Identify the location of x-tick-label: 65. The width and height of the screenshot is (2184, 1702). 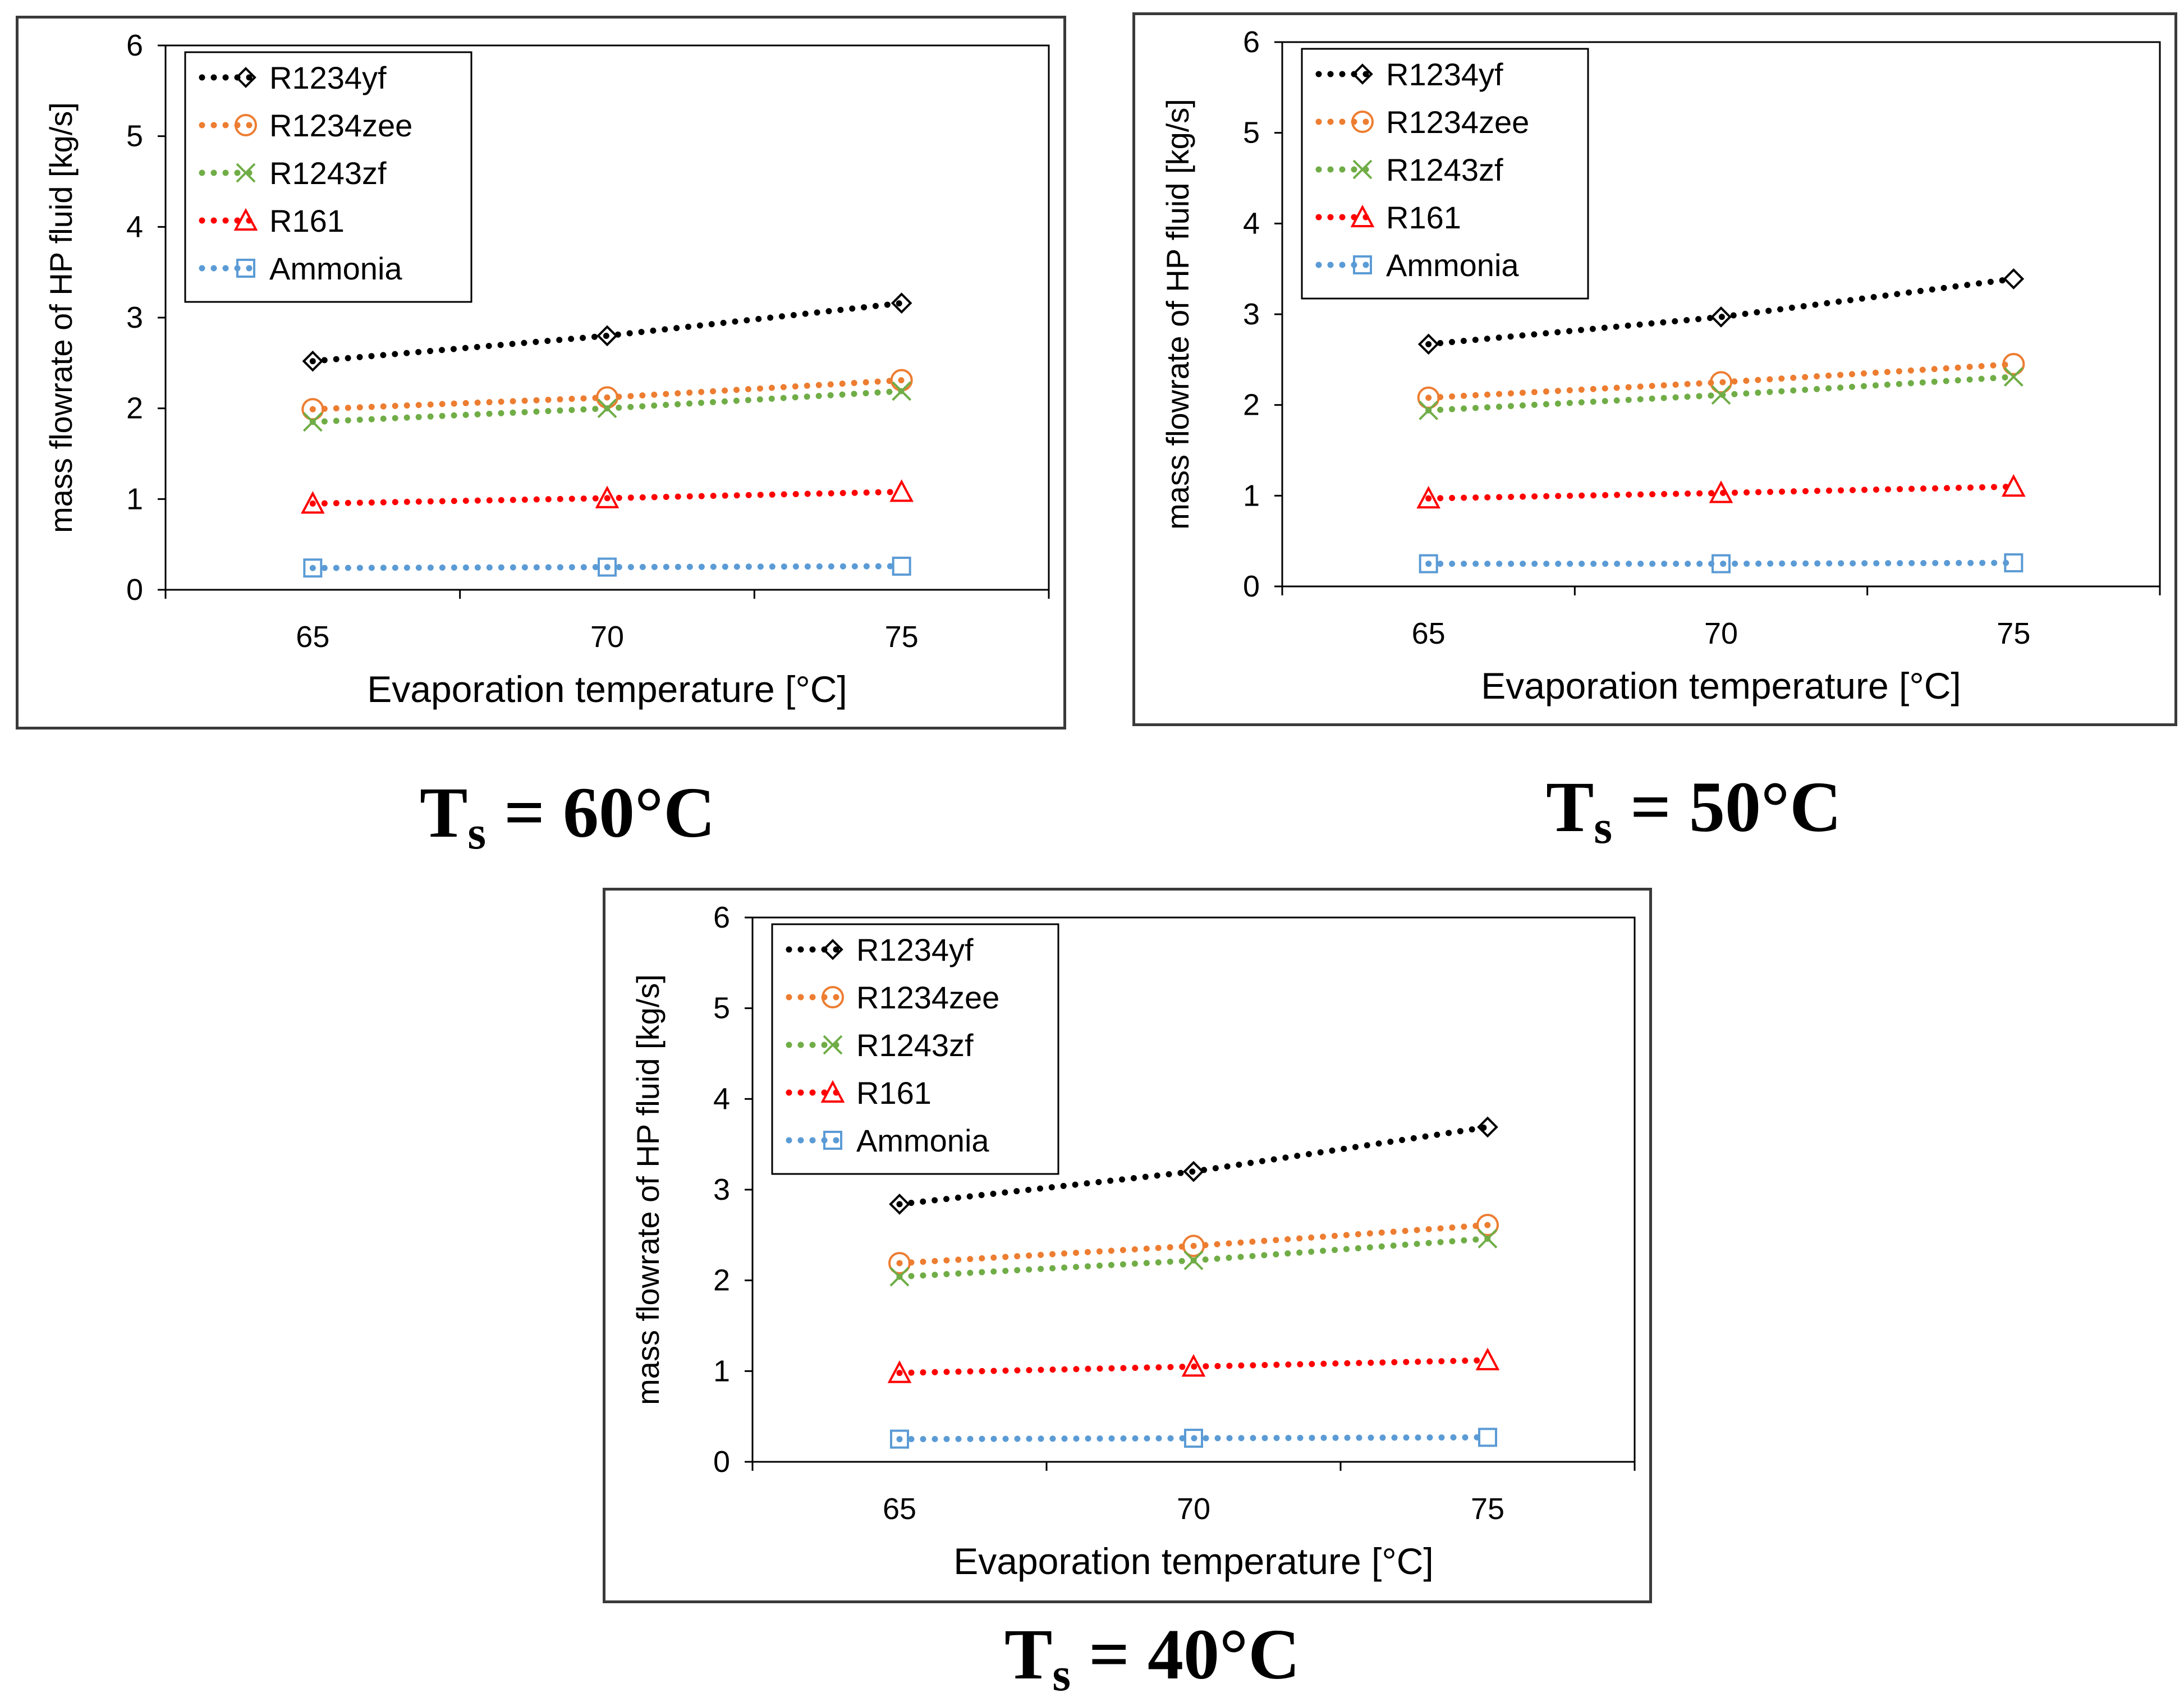
(312, 637).